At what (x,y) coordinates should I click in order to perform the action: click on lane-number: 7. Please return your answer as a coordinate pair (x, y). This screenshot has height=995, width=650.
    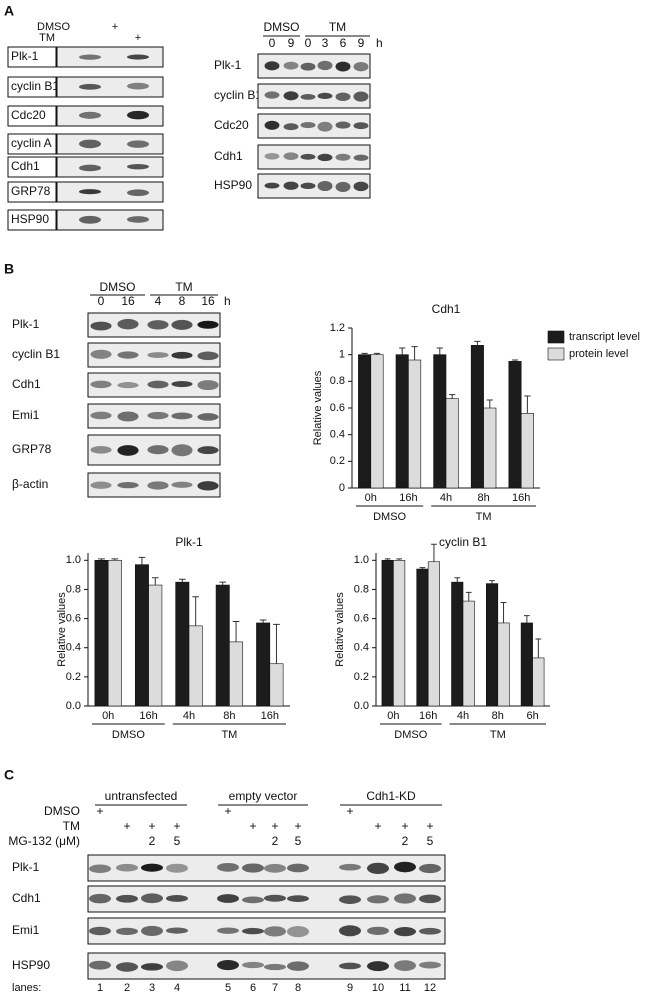
    Looking at the image, I should click on (275, 988).